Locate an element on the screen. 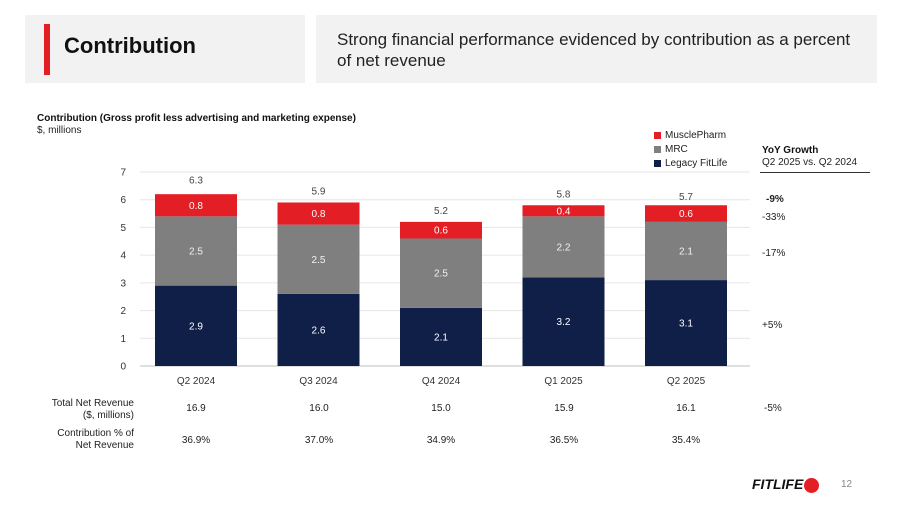  table-row-label-contribution: Contribution % of Net Revenue is located at coordinates (95, 440).